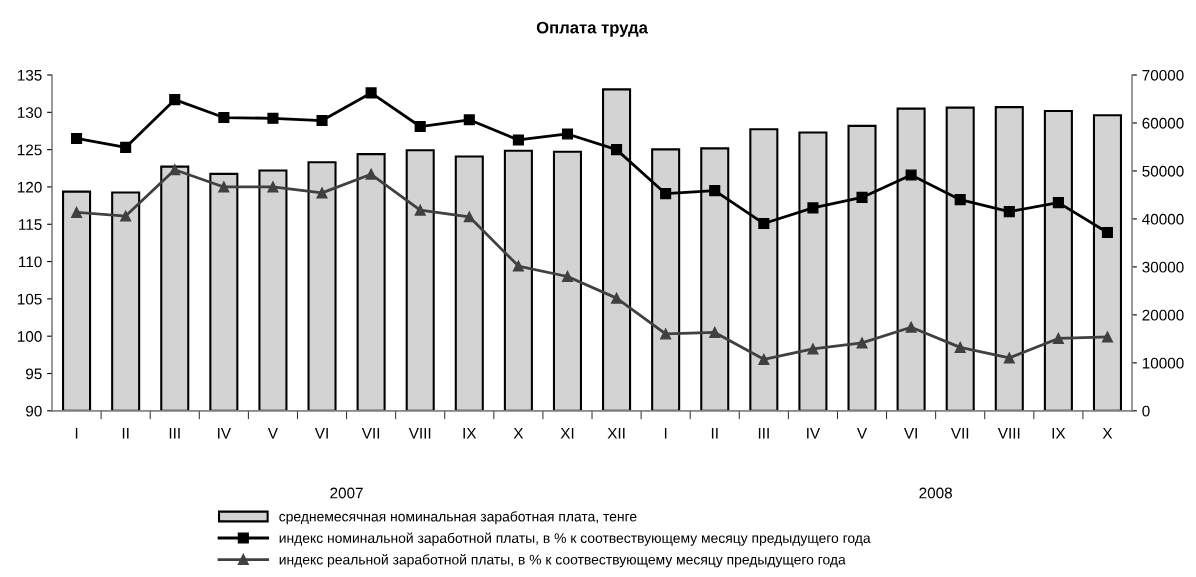  Describe the element at coordinates (1146, 411) in the screenshot. I see `y2-tick-label: 0` at that location.